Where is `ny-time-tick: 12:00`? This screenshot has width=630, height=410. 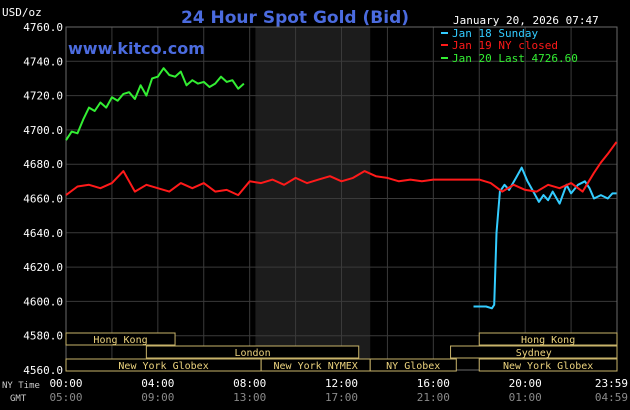 ny-time-tick: 12:00 is located at coordinates (341, 383).